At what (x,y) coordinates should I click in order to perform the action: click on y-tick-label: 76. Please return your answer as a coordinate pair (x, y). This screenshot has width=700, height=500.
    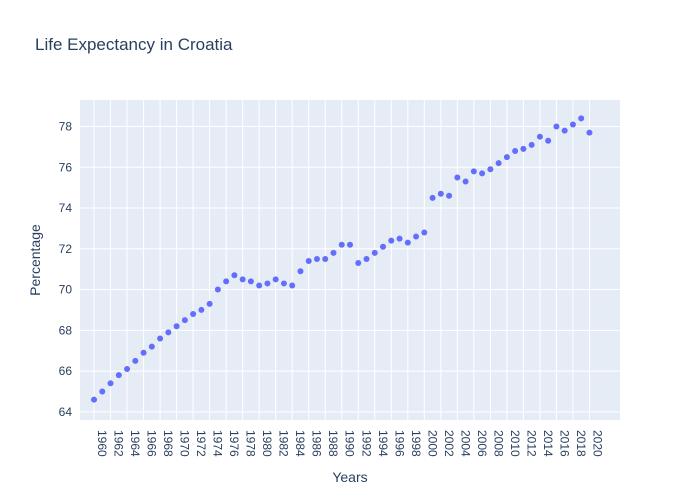
    Looking at the image, I should click on (66, 167).